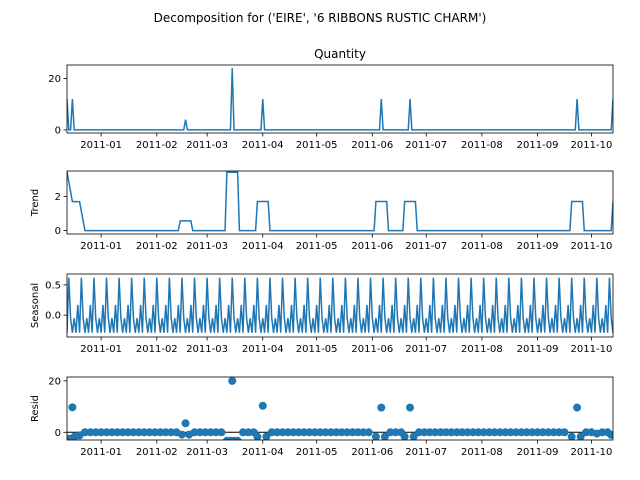  Describe the element at coordinates (53, 316) in the screenshot. I see `y-tick-label: 0.0` at that location.